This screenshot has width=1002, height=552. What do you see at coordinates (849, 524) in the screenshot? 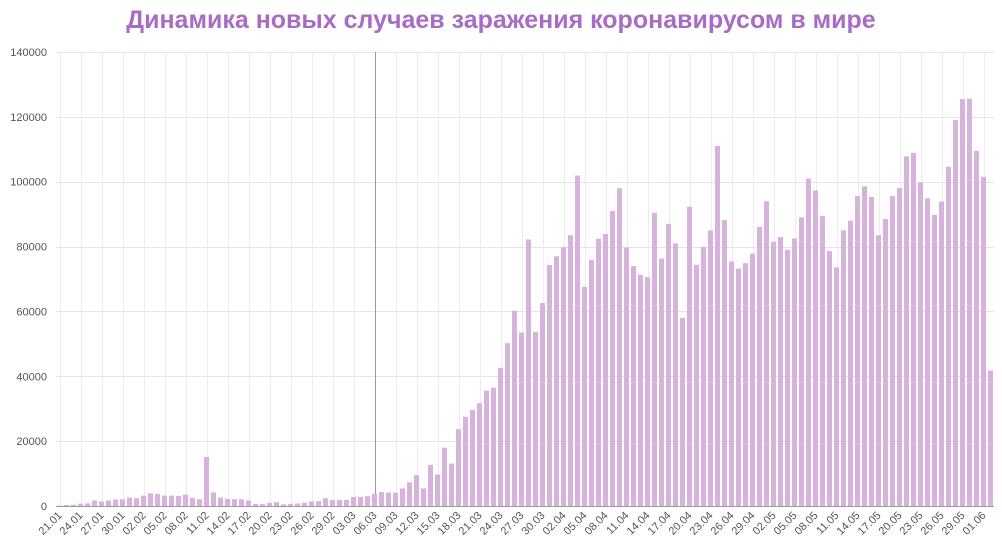
I see `x-tick-label: 14.05` at bounding box center [849, 524].